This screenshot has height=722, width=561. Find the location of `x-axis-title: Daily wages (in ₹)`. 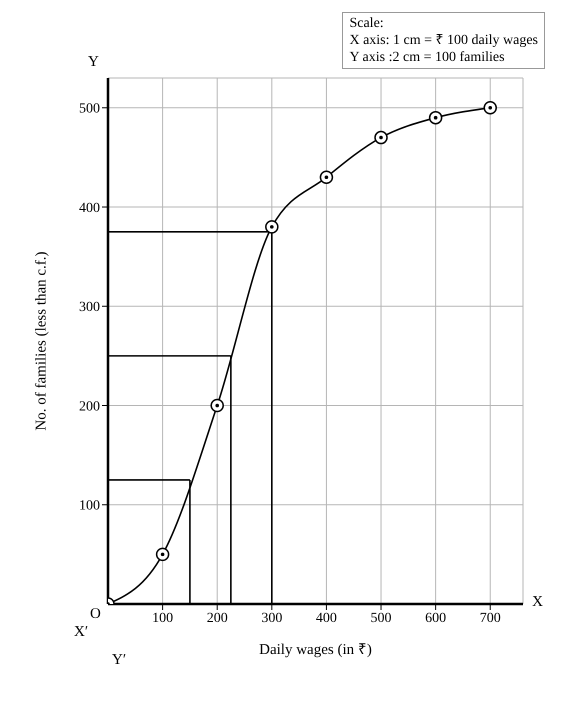

x-axis-title: Daily wages (in ₹) is located at coordinates (315, 650).